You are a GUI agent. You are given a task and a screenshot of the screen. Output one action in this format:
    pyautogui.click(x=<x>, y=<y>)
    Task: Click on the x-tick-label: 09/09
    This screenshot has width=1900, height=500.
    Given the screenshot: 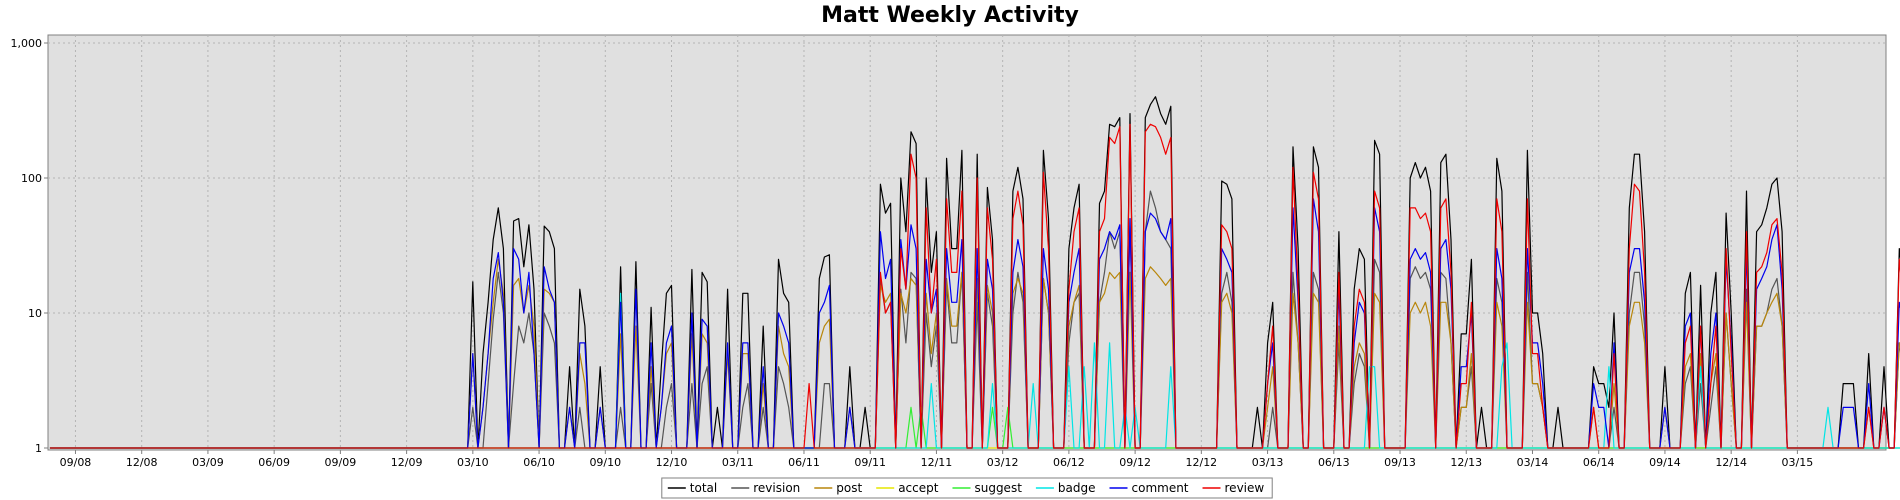 What is the action you would take?
    pyautogui.click(x=341, y=462)
    